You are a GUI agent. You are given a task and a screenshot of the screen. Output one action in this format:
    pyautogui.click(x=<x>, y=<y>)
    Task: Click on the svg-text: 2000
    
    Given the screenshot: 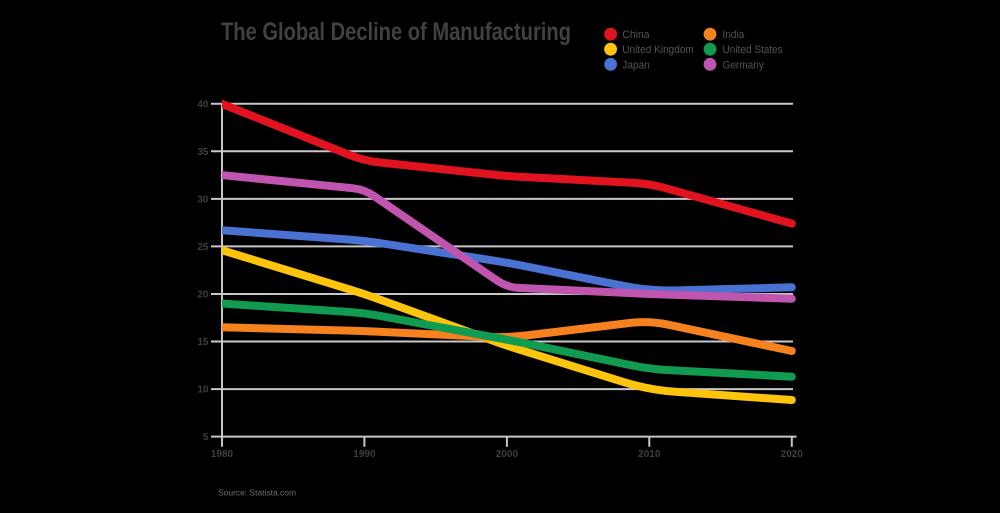 What is the action you would take?
    pyautogui.click(x=507, y=454)
    